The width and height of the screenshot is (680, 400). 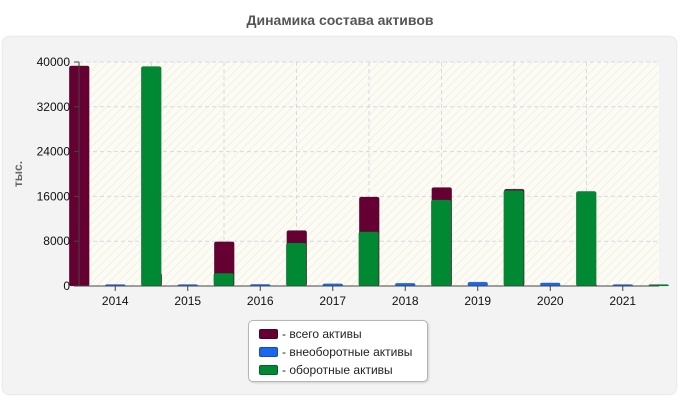 What do you see at coordinates (54, 107) in the screenshot?
I see `y-tick-label: 32000` at bounding box center [54, 107].